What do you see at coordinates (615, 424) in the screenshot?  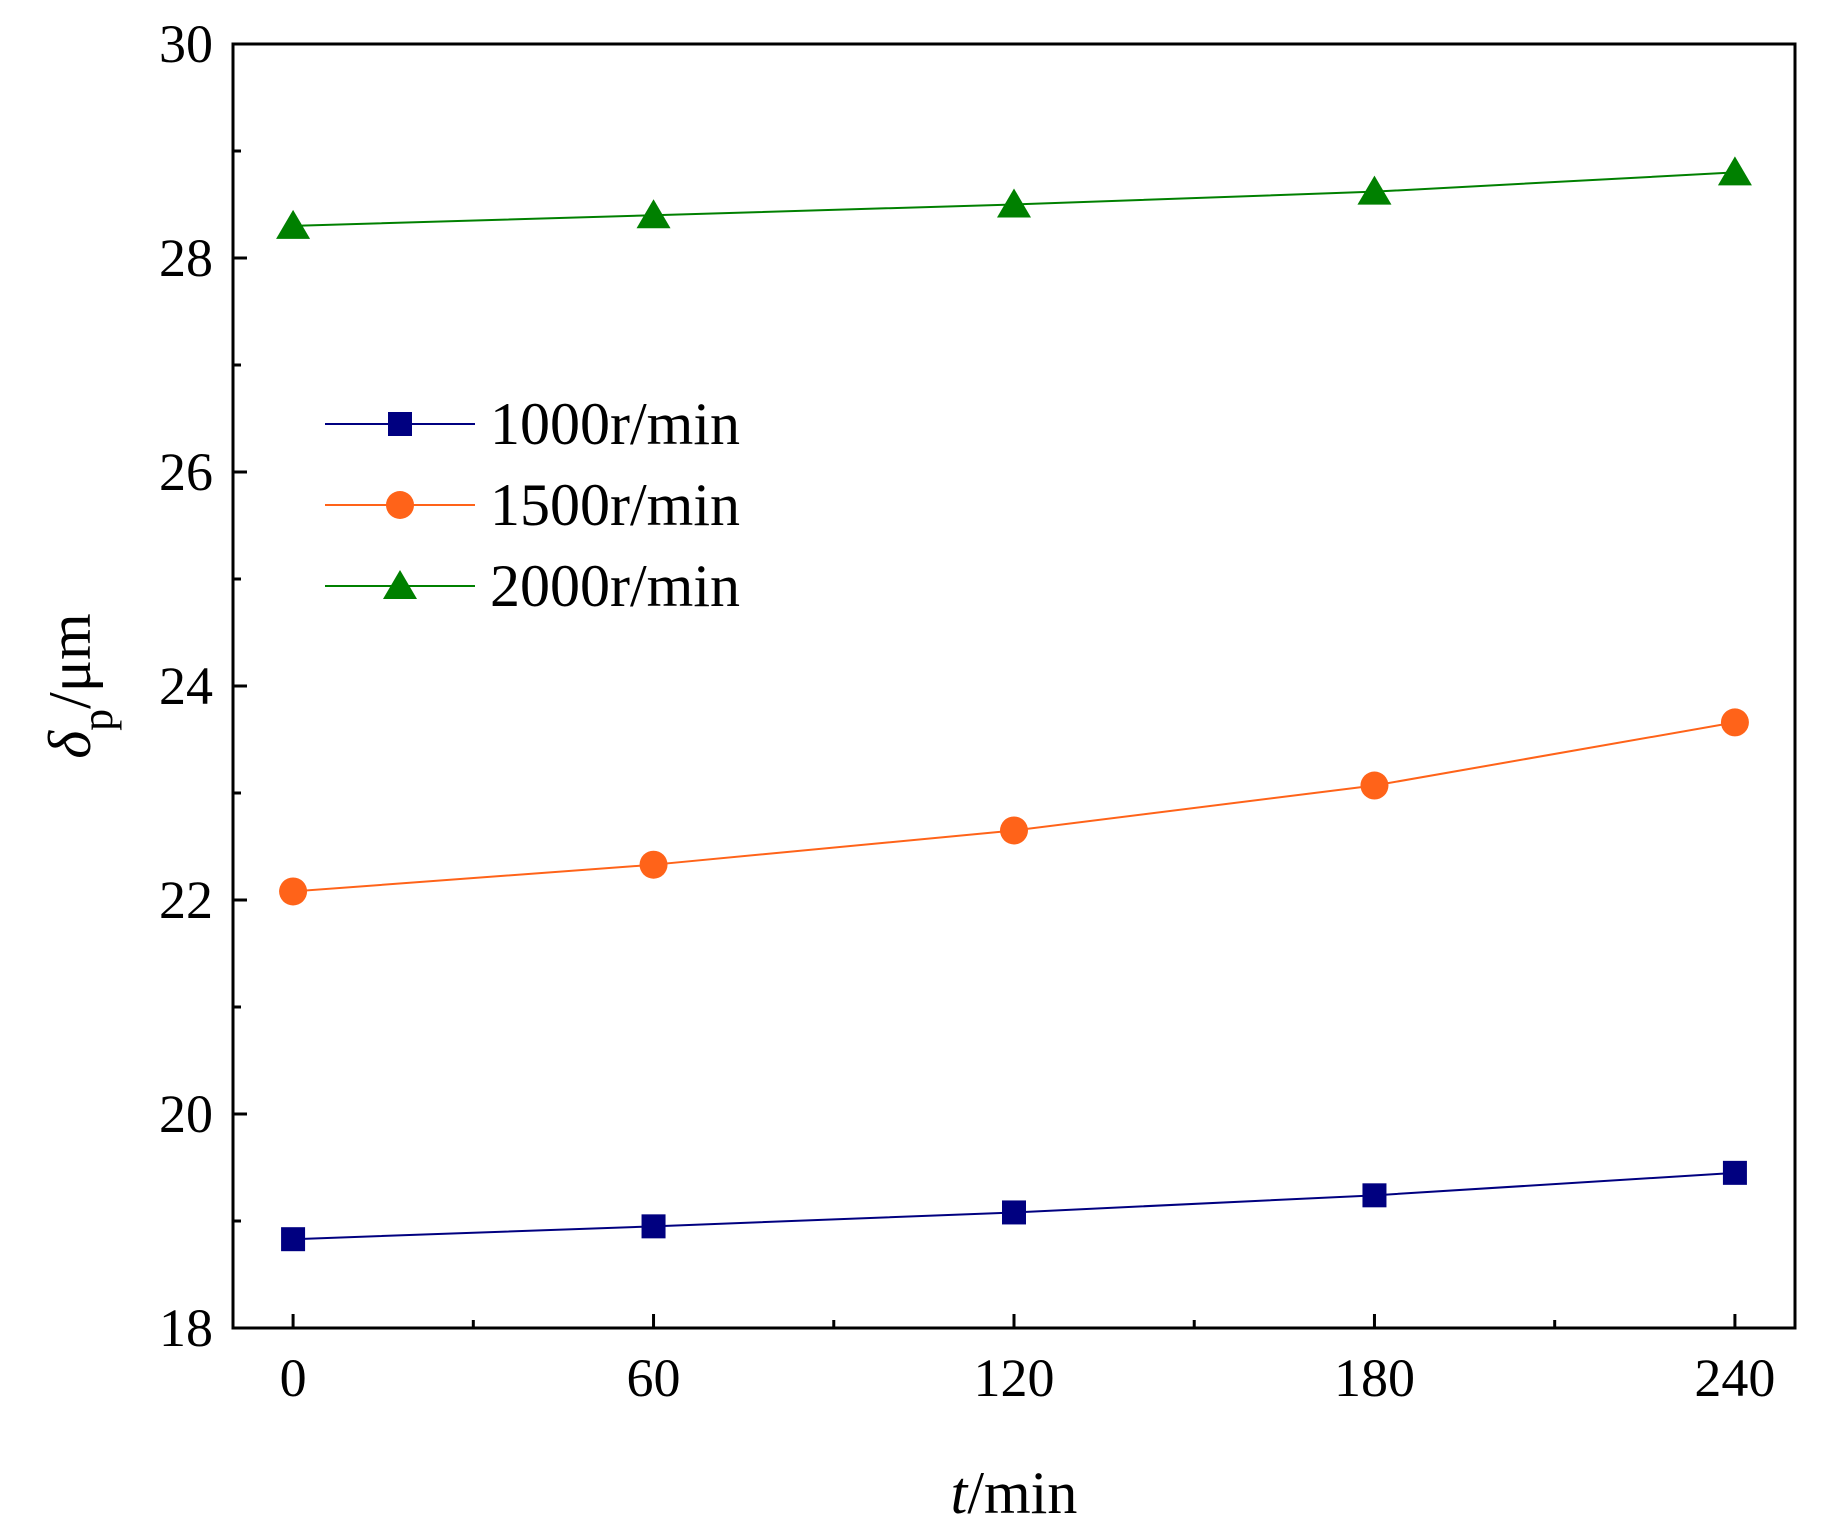 I see `legend-label-1000r-min: 1000r/min` at bounding box center [615, 424].